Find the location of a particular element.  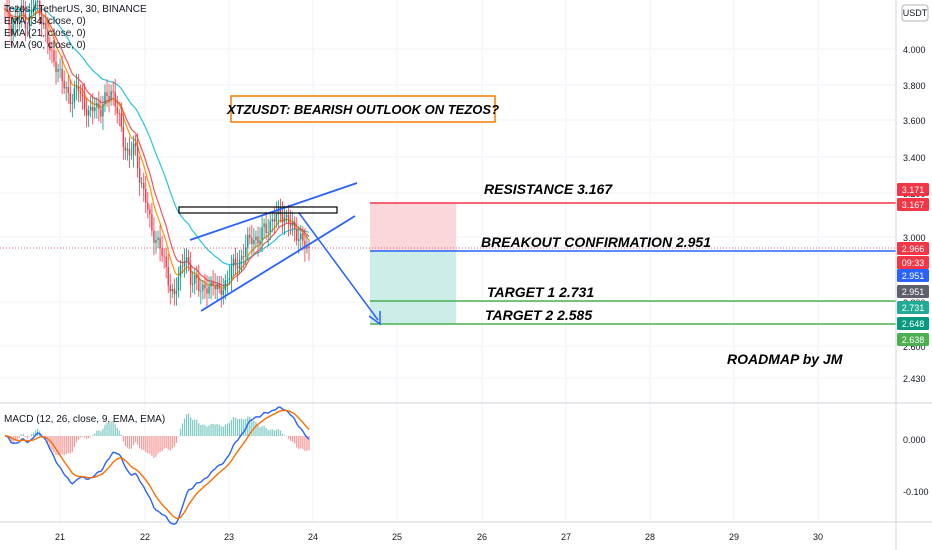

ema34-legend: EMA (34, close, 0) is located at coordinates (45, 21).